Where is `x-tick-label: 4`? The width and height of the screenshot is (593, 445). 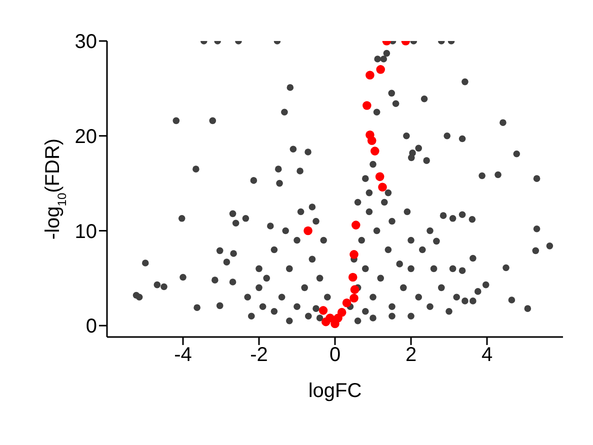
x-tick-label: 4 is located at coordinates (487, 355).